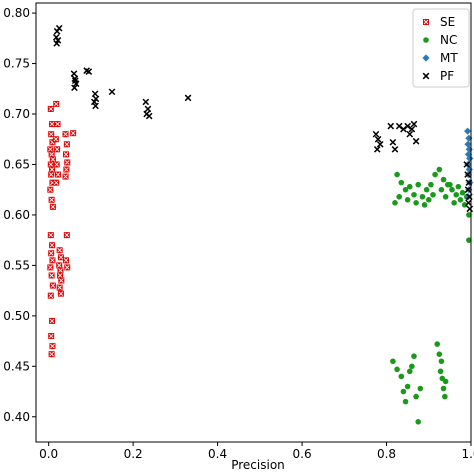  I want to click on y-axis: 0.40 0.45 0.50 0.55 0.60 0.65 0.70 0.75 0.80, so click(19, 215).